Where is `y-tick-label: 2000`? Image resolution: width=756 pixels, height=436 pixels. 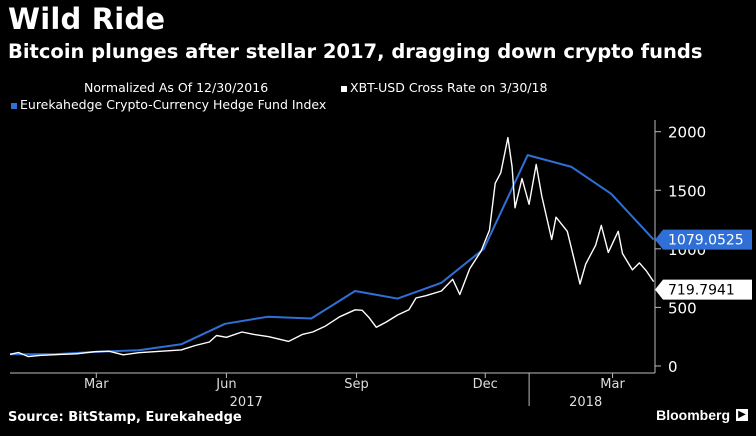 y-tick-label: 2000 is located at coordinates (687, 133).